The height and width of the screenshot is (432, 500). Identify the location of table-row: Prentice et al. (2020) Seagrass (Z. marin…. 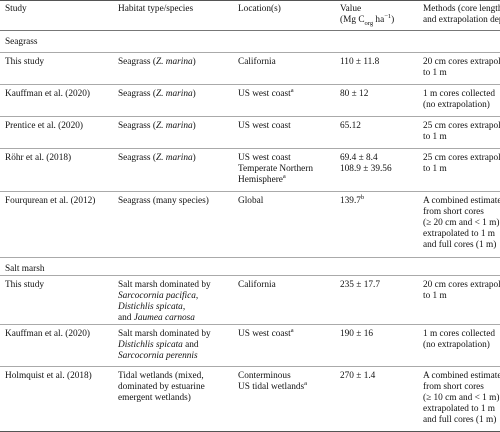
(250, 132).